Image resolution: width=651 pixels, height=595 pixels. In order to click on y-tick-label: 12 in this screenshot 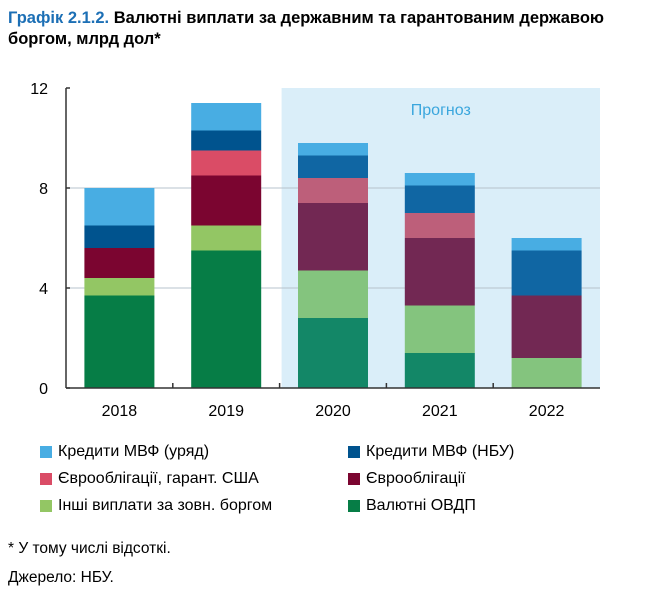, I will do `click(39, 89)`.